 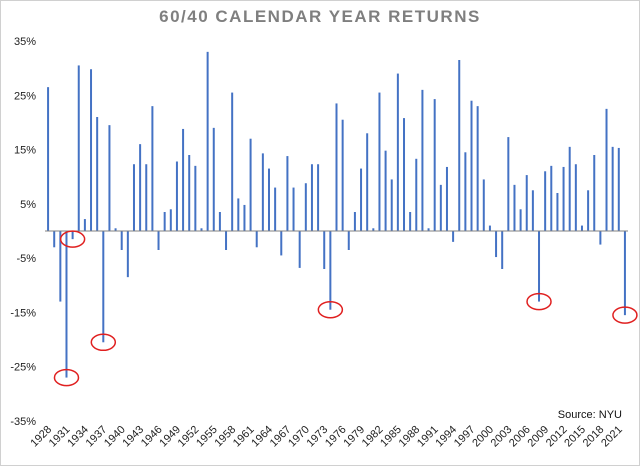 What do you see at coordinates (428, 229) in the screenshot?
I see `bar-1990` at bounding box center [428, 229].